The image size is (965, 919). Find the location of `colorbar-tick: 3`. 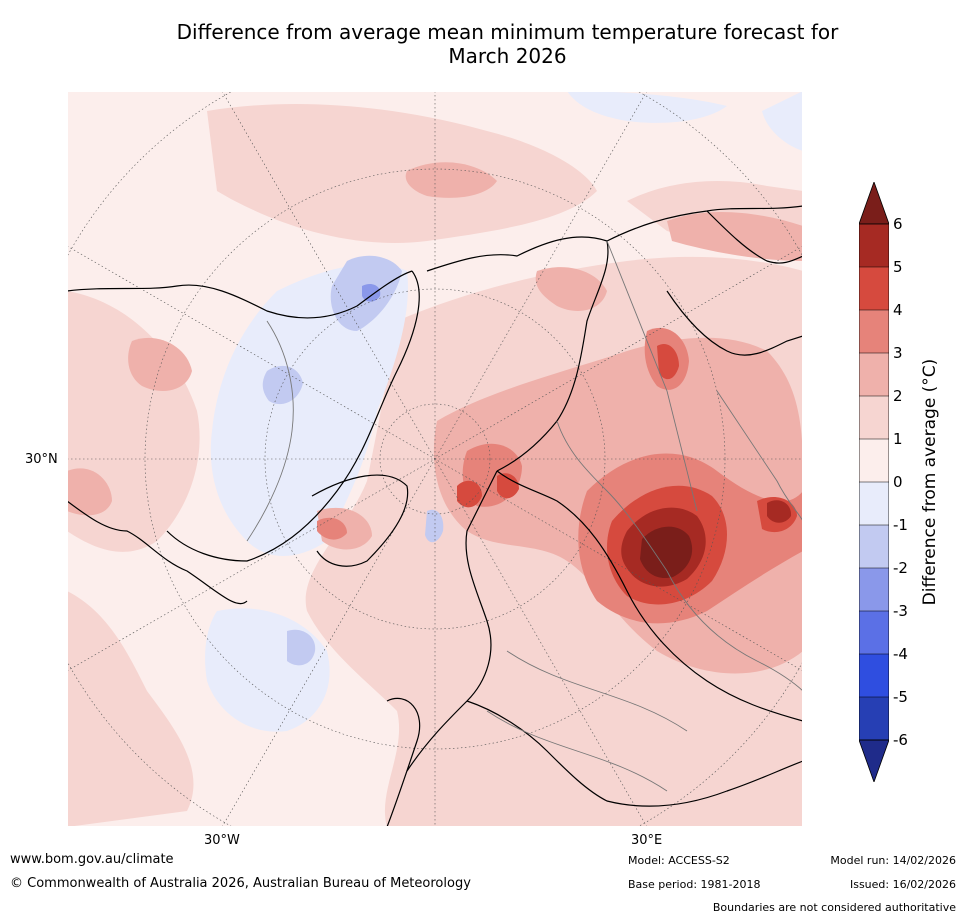

colorbar-tick: 3 is located at coordinates (898, 353).